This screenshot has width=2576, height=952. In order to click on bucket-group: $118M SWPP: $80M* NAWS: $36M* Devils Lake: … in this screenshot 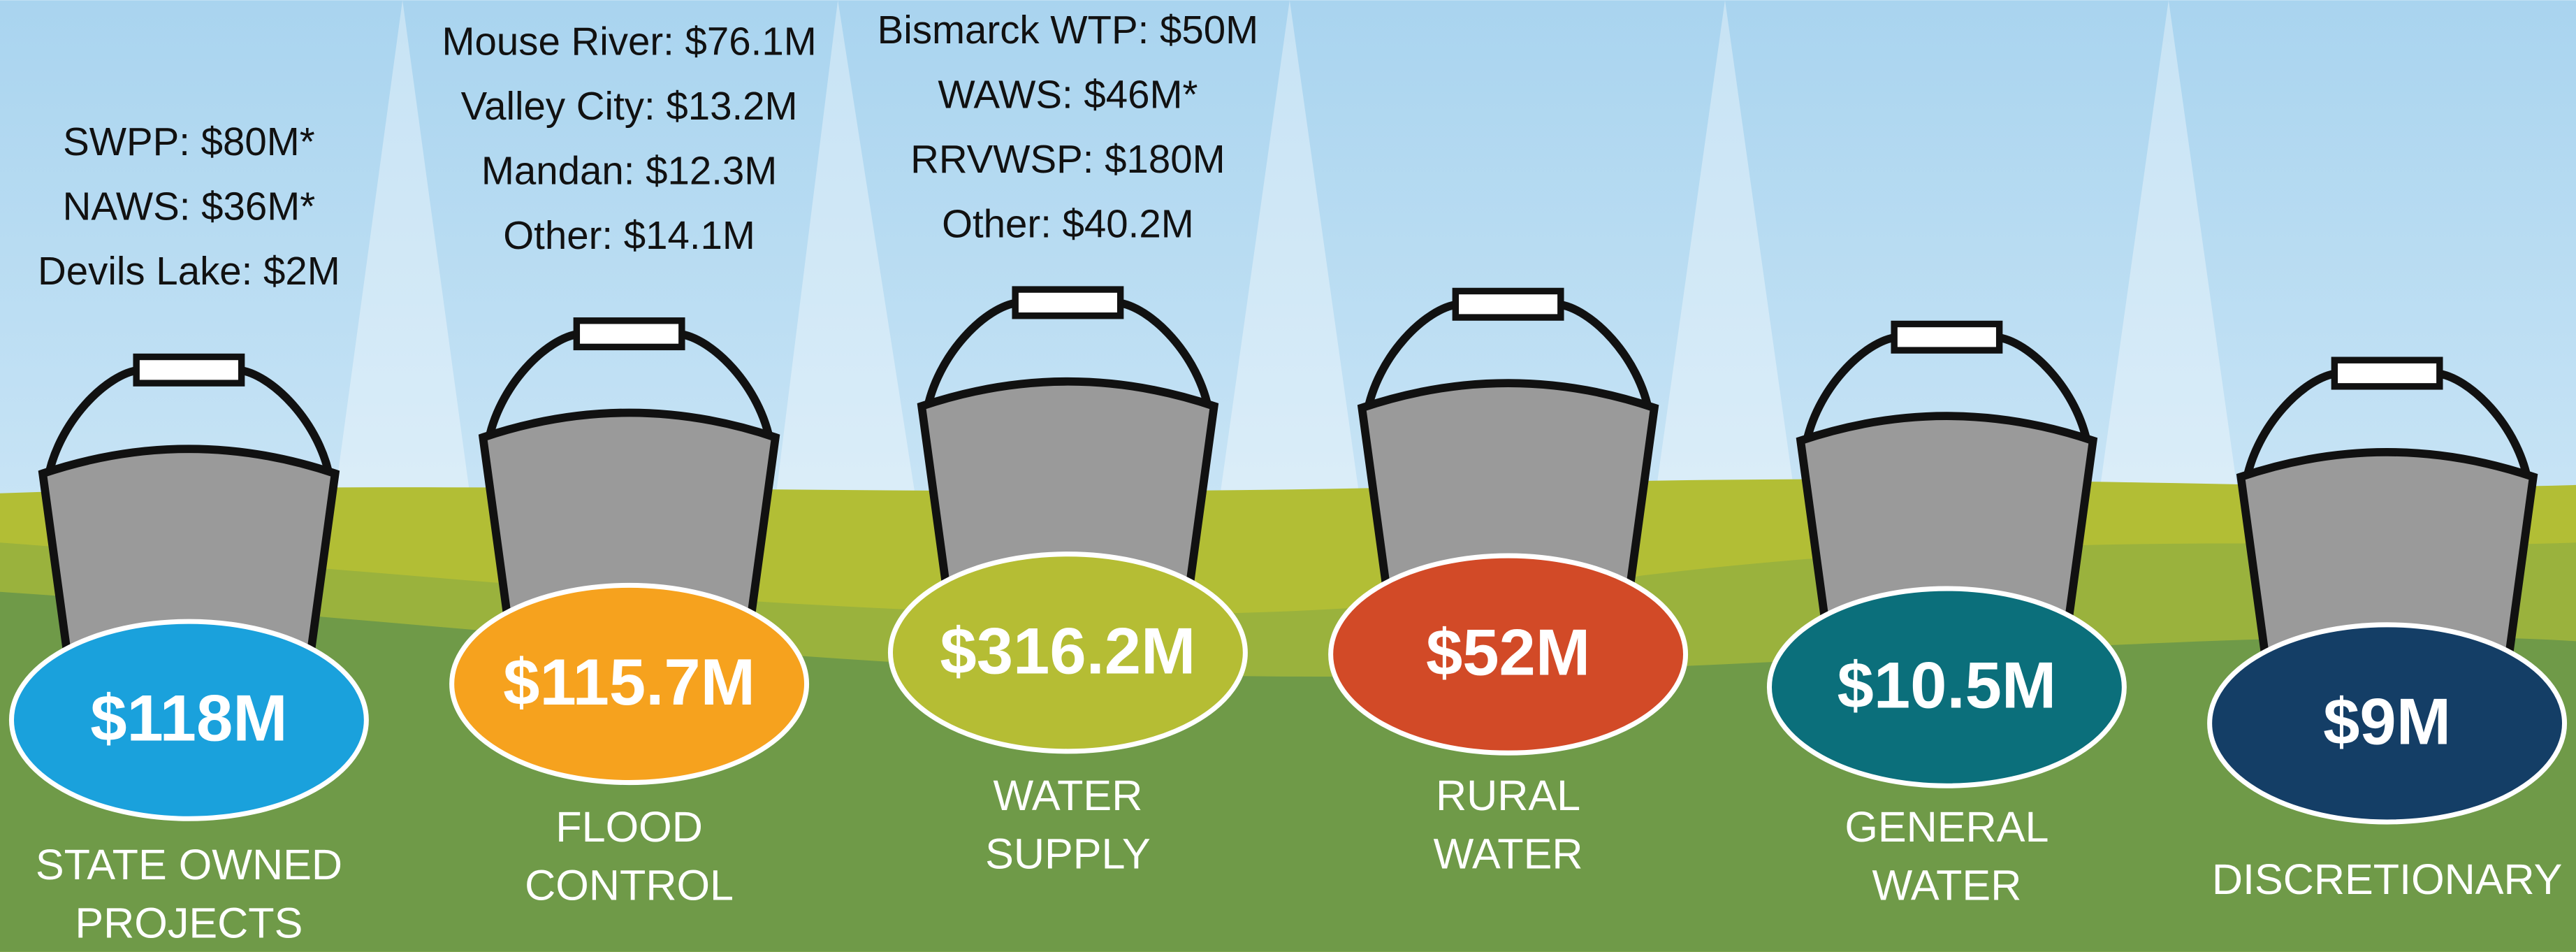, I will do `click(189, 533)`.